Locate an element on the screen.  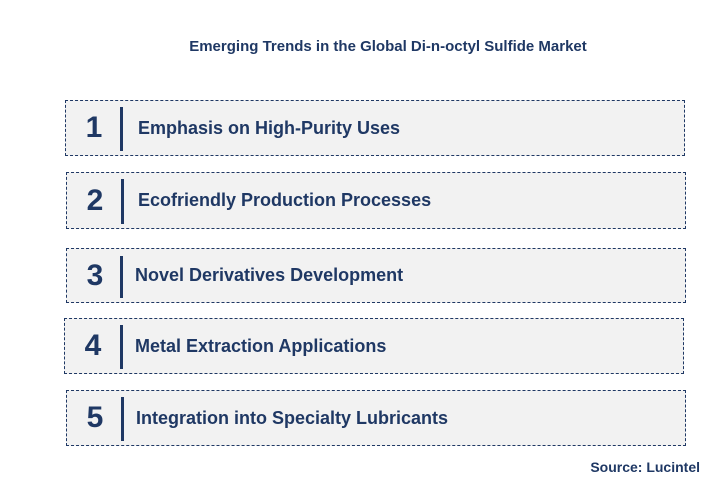
trend-label-1: Emphasis on High-Purity Uses is located at coordinates (269, 127).